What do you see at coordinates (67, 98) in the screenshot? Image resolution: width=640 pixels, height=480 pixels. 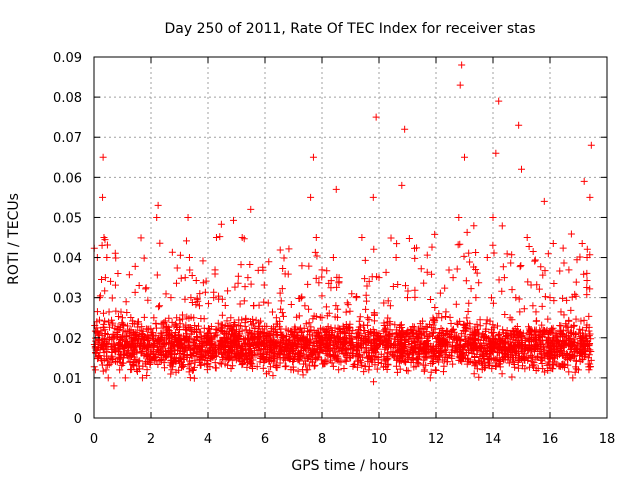 I see `y-tick-label: 0.08` at bounding box center [67, 98].